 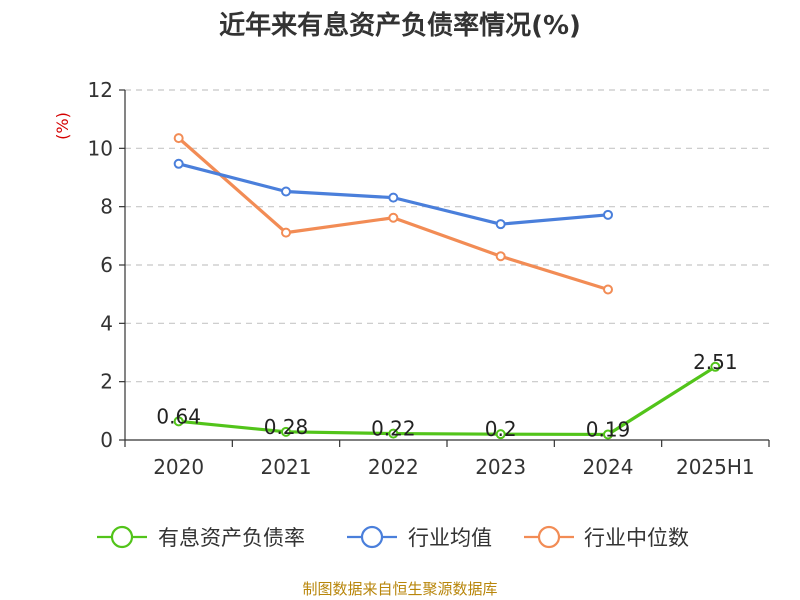 I want to click on legend-item: 行业中位数, so click(x=606, y=537).